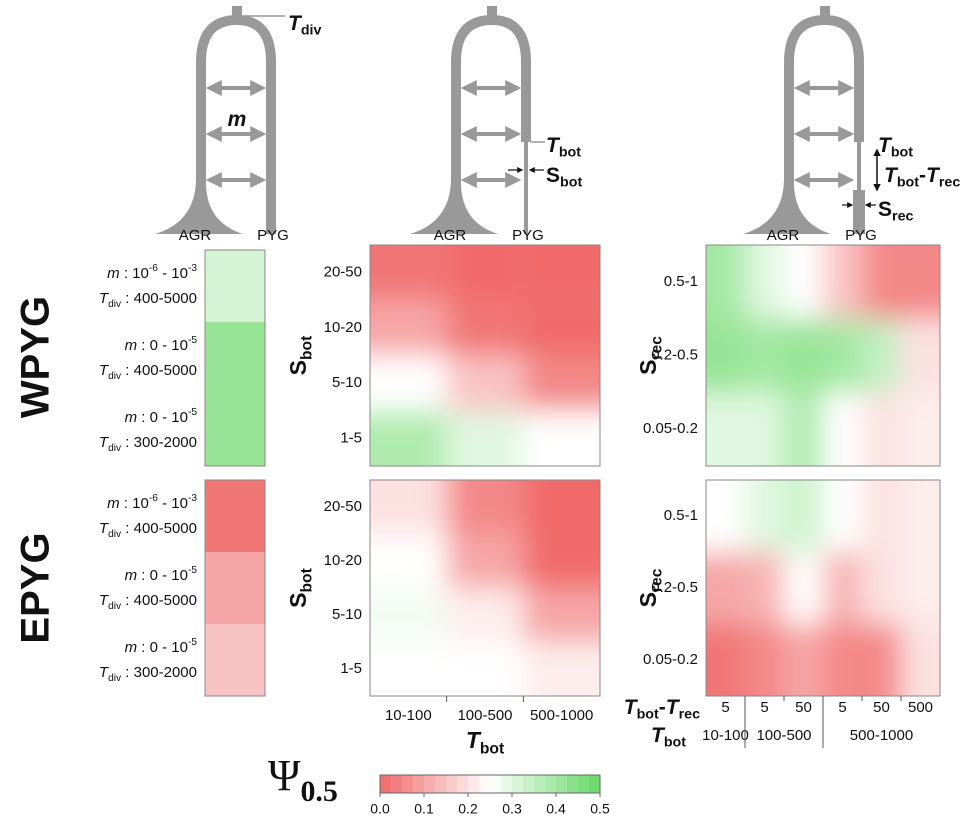 The height and width of the screenshot is (822, 972). Describe the element at coordinates (842, 707) in the screenshot. I see `x-tick-label: 5` at that location.